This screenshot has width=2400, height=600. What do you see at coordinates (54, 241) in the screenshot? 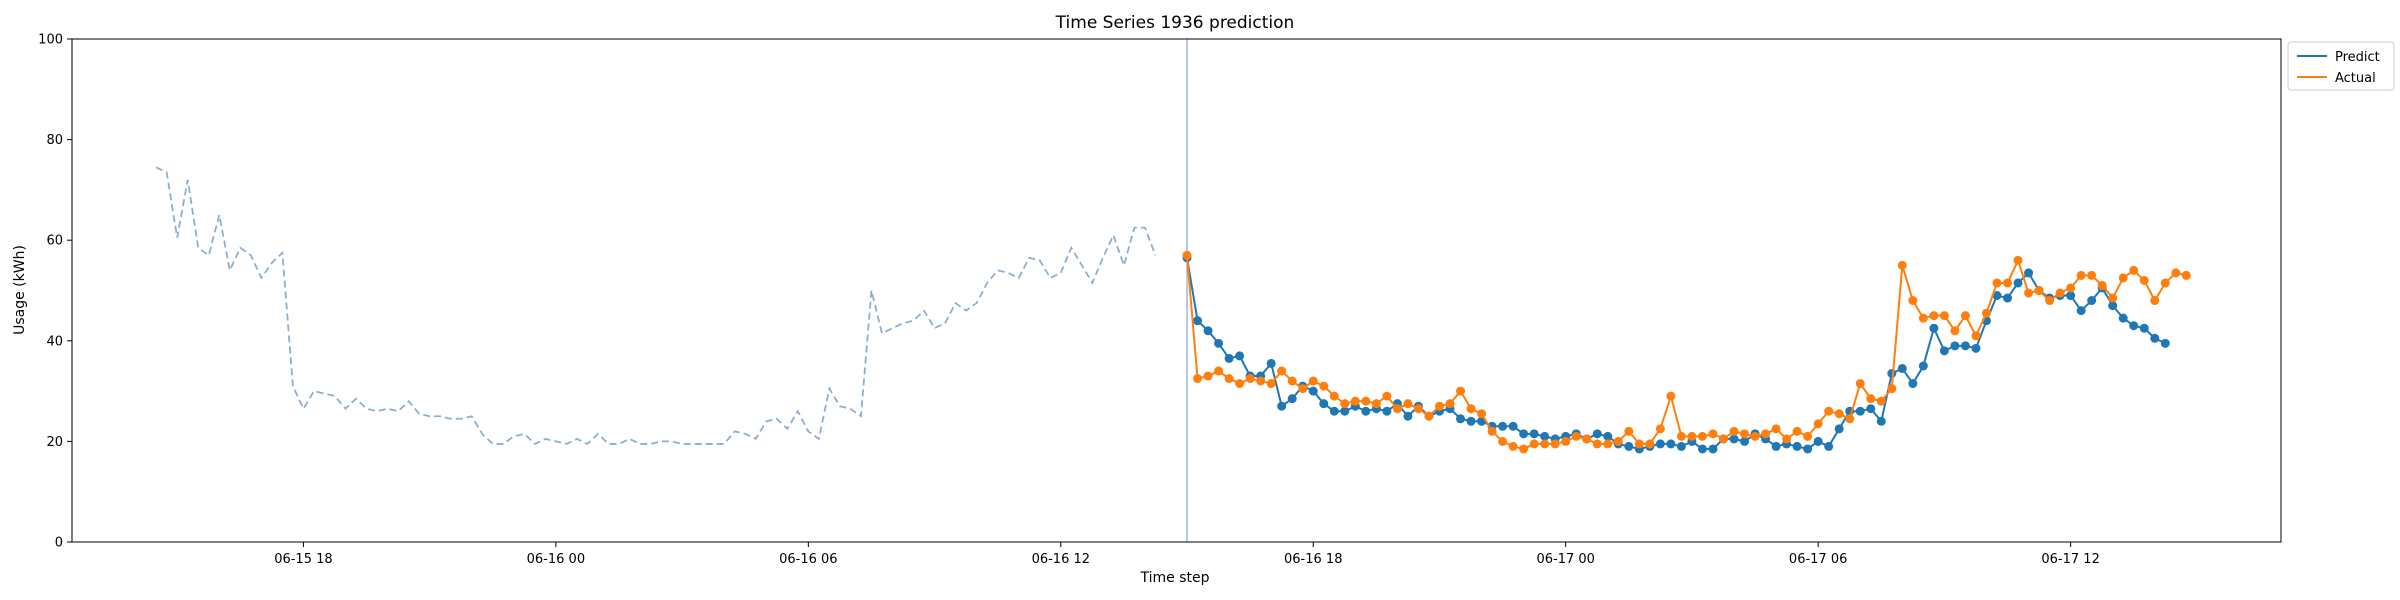
I see `y-tick-label: 60` at bounding box center [54, 241].